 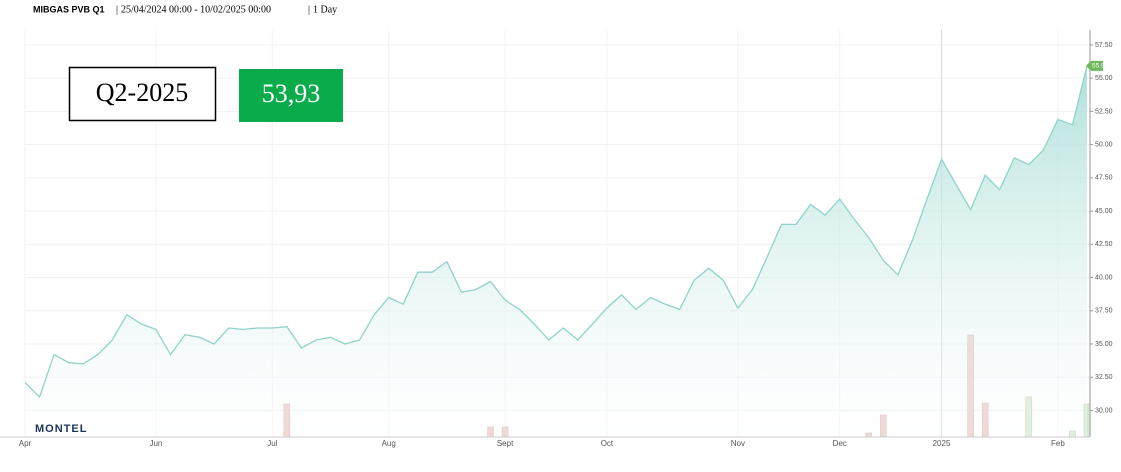 I want to click on y-tick-label: 45.00, so click(x=1104, y=211).